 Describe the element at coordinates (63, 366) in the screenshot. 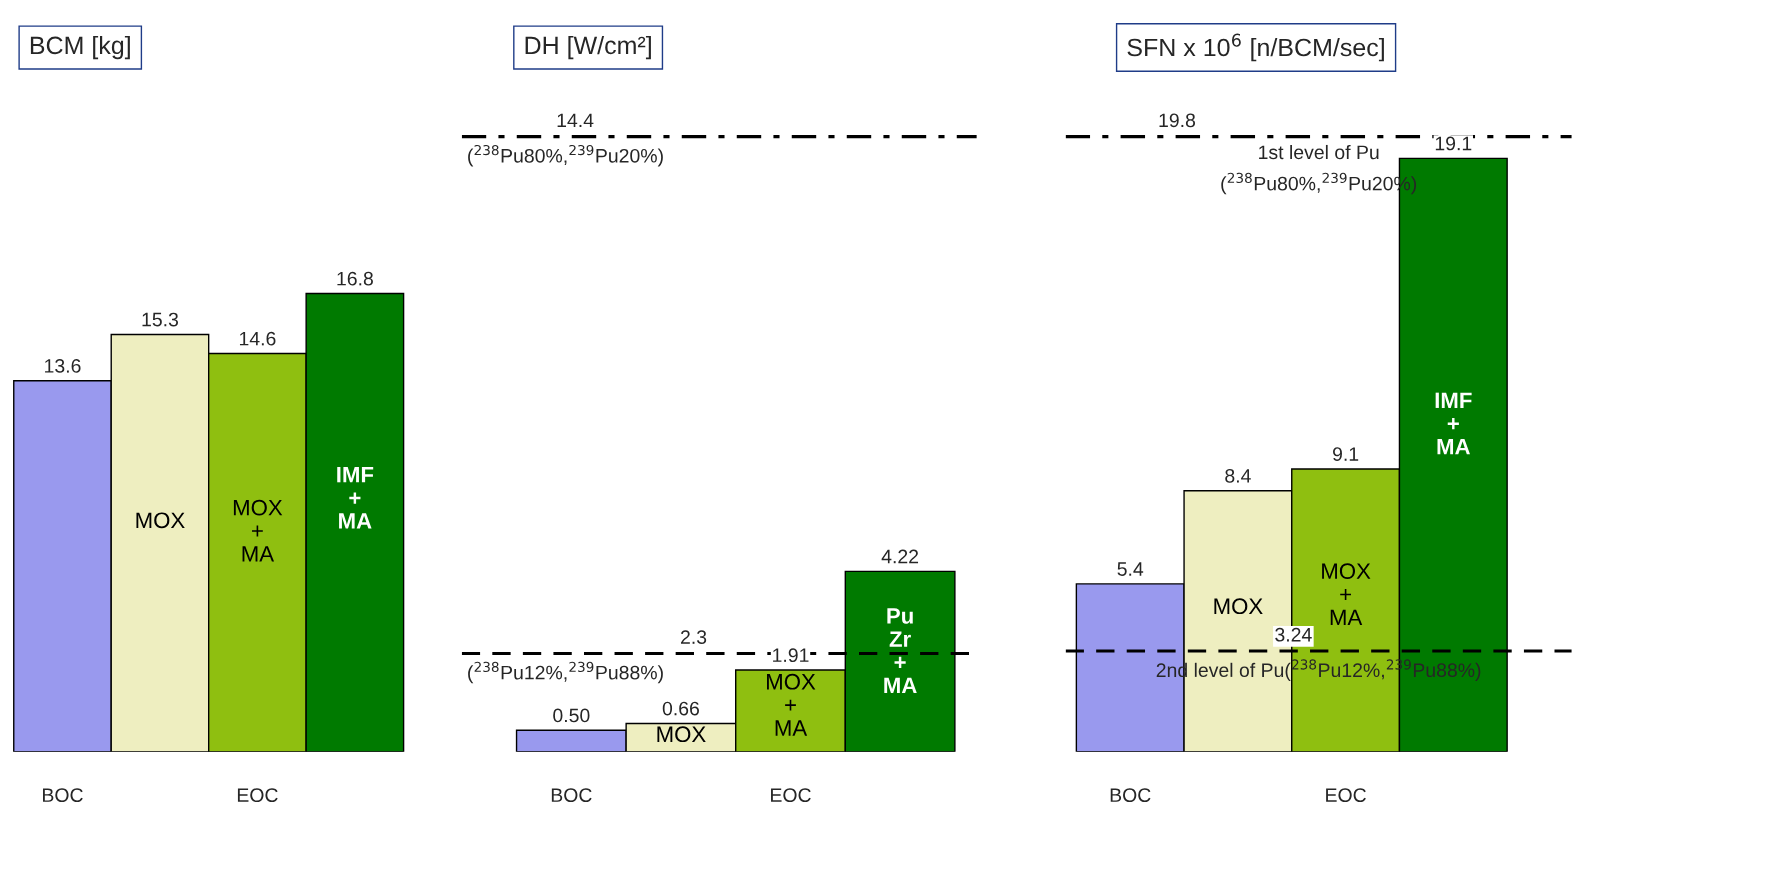

I see `data-label: 13.6` at that location.